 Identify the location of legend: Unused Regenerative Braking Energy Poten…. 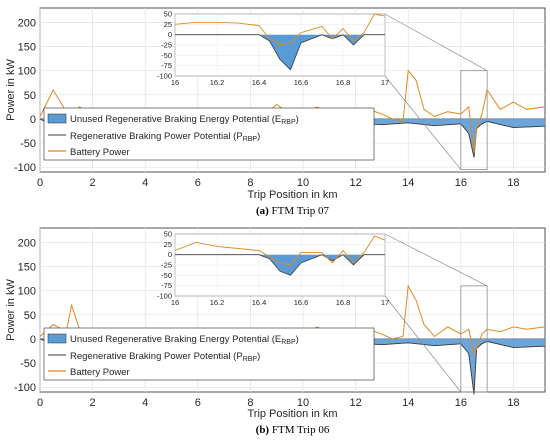
(209, 134).